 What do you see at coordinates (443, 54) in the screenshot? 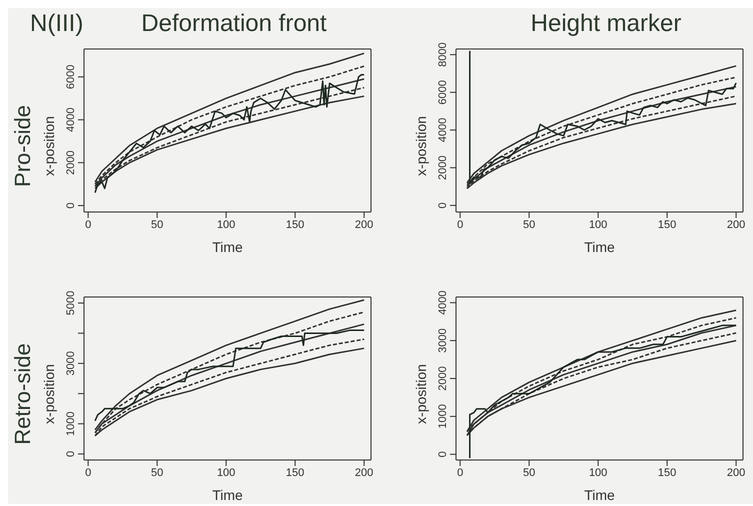
I see `y-tick-label: 8000` at bounding box center [443, 54].